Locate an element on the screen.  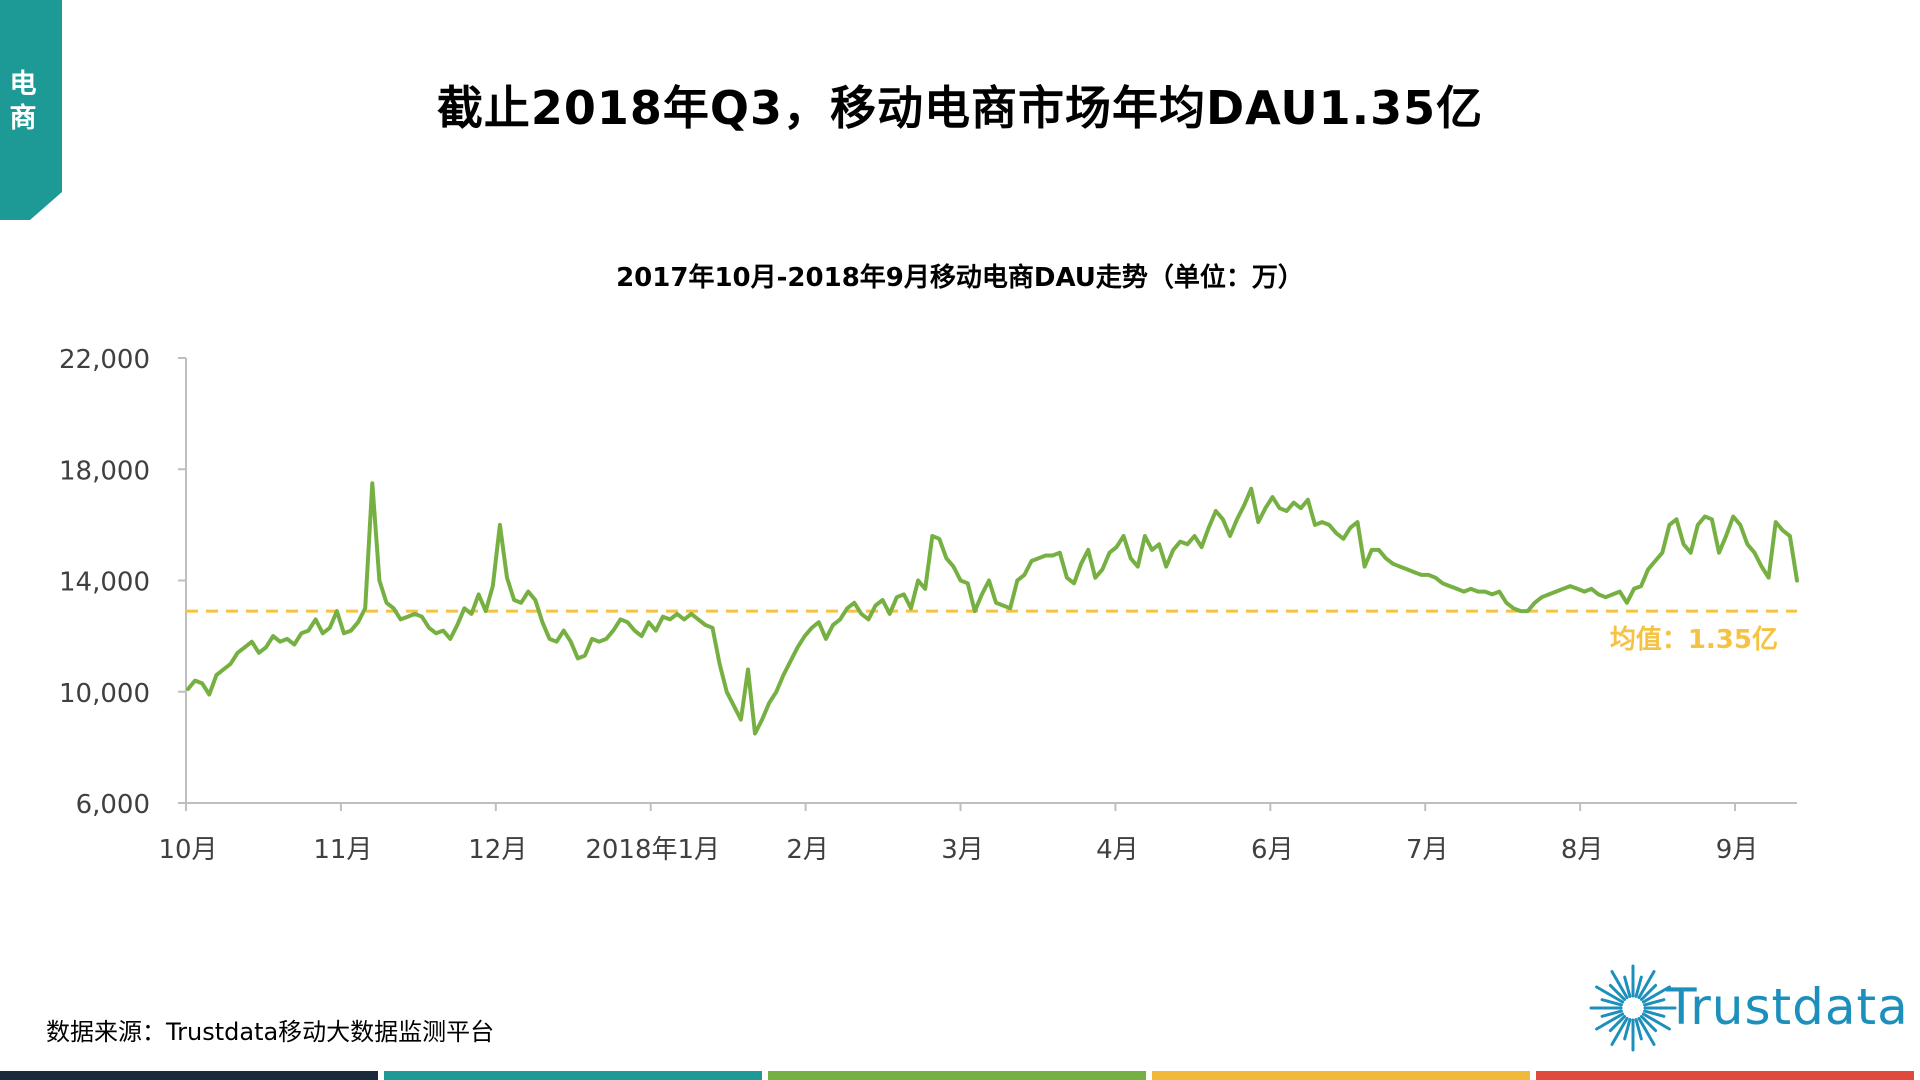
average-label: 均值：1.35亿 is located at coordinates (1694, 640).